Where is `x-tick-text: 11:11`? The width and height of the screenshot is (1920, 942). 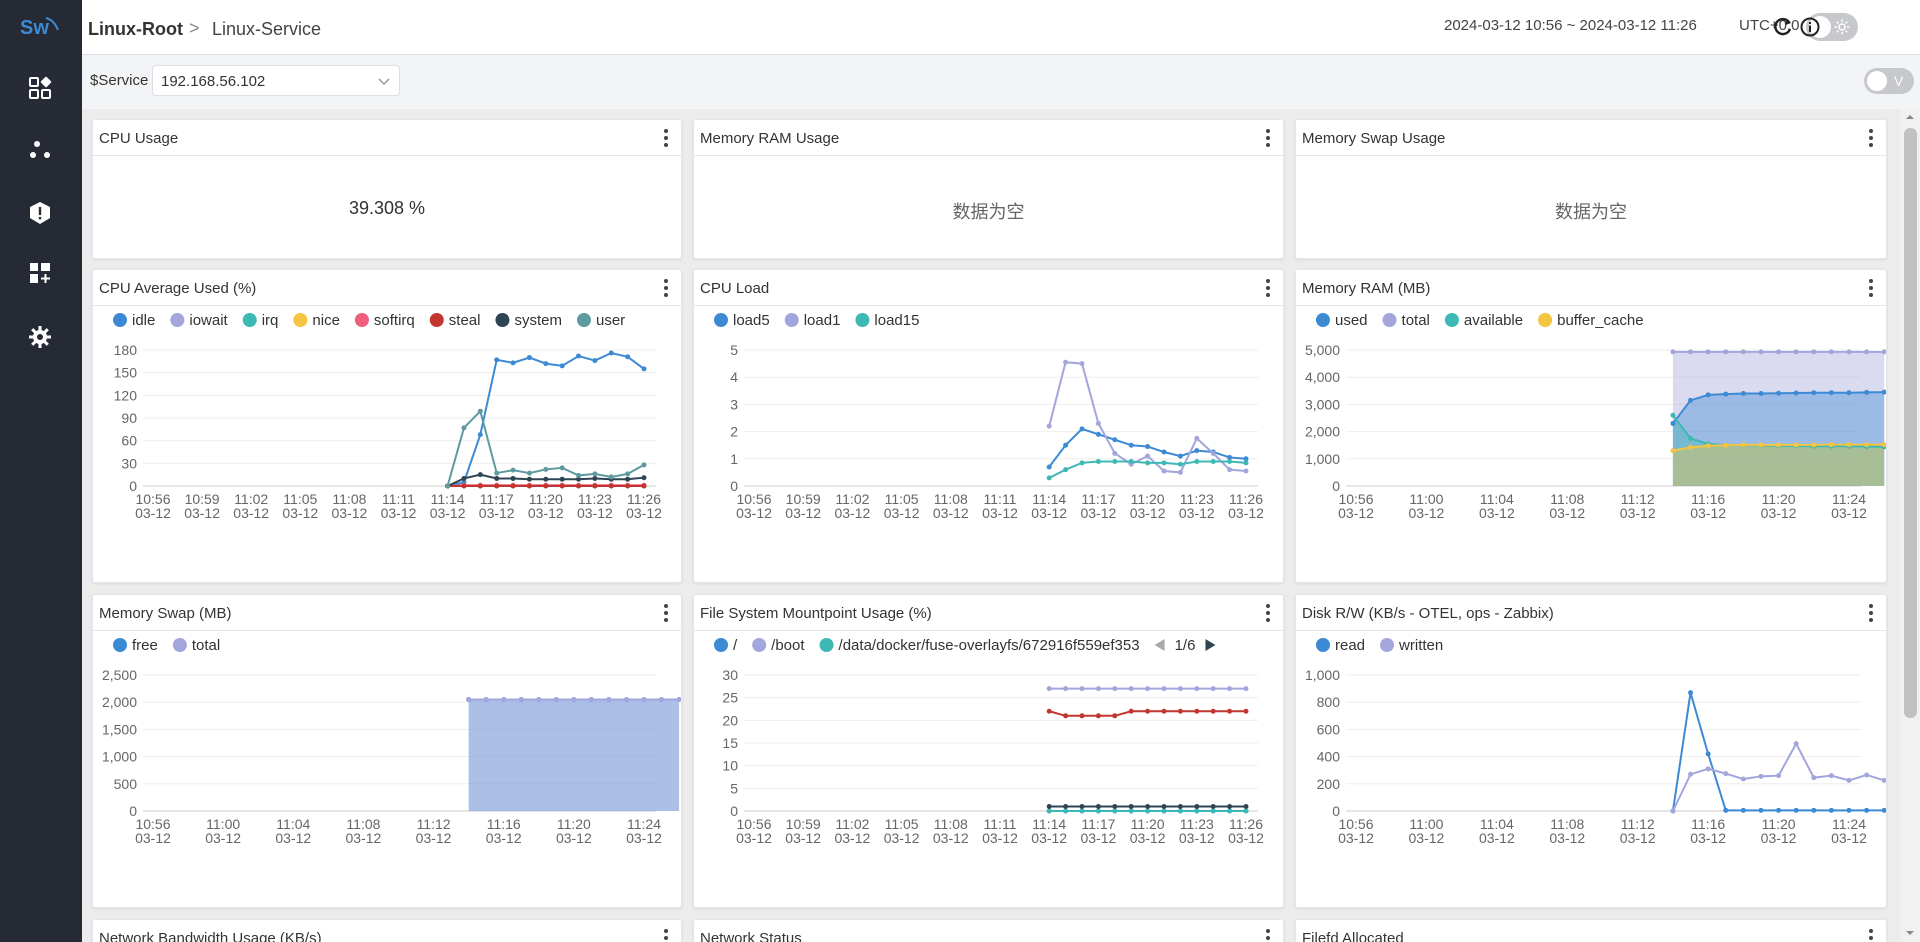
x-tick-text: 11:11 is located at coordinates (1000, 824).